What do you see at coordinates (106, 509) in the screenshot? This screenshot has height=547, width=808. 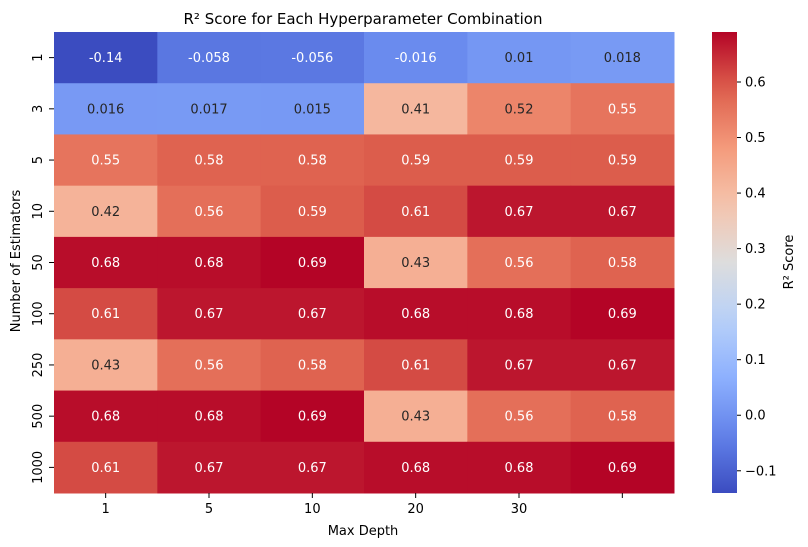 I see `x-tick-label: 1` at bounding box center [106, 509].